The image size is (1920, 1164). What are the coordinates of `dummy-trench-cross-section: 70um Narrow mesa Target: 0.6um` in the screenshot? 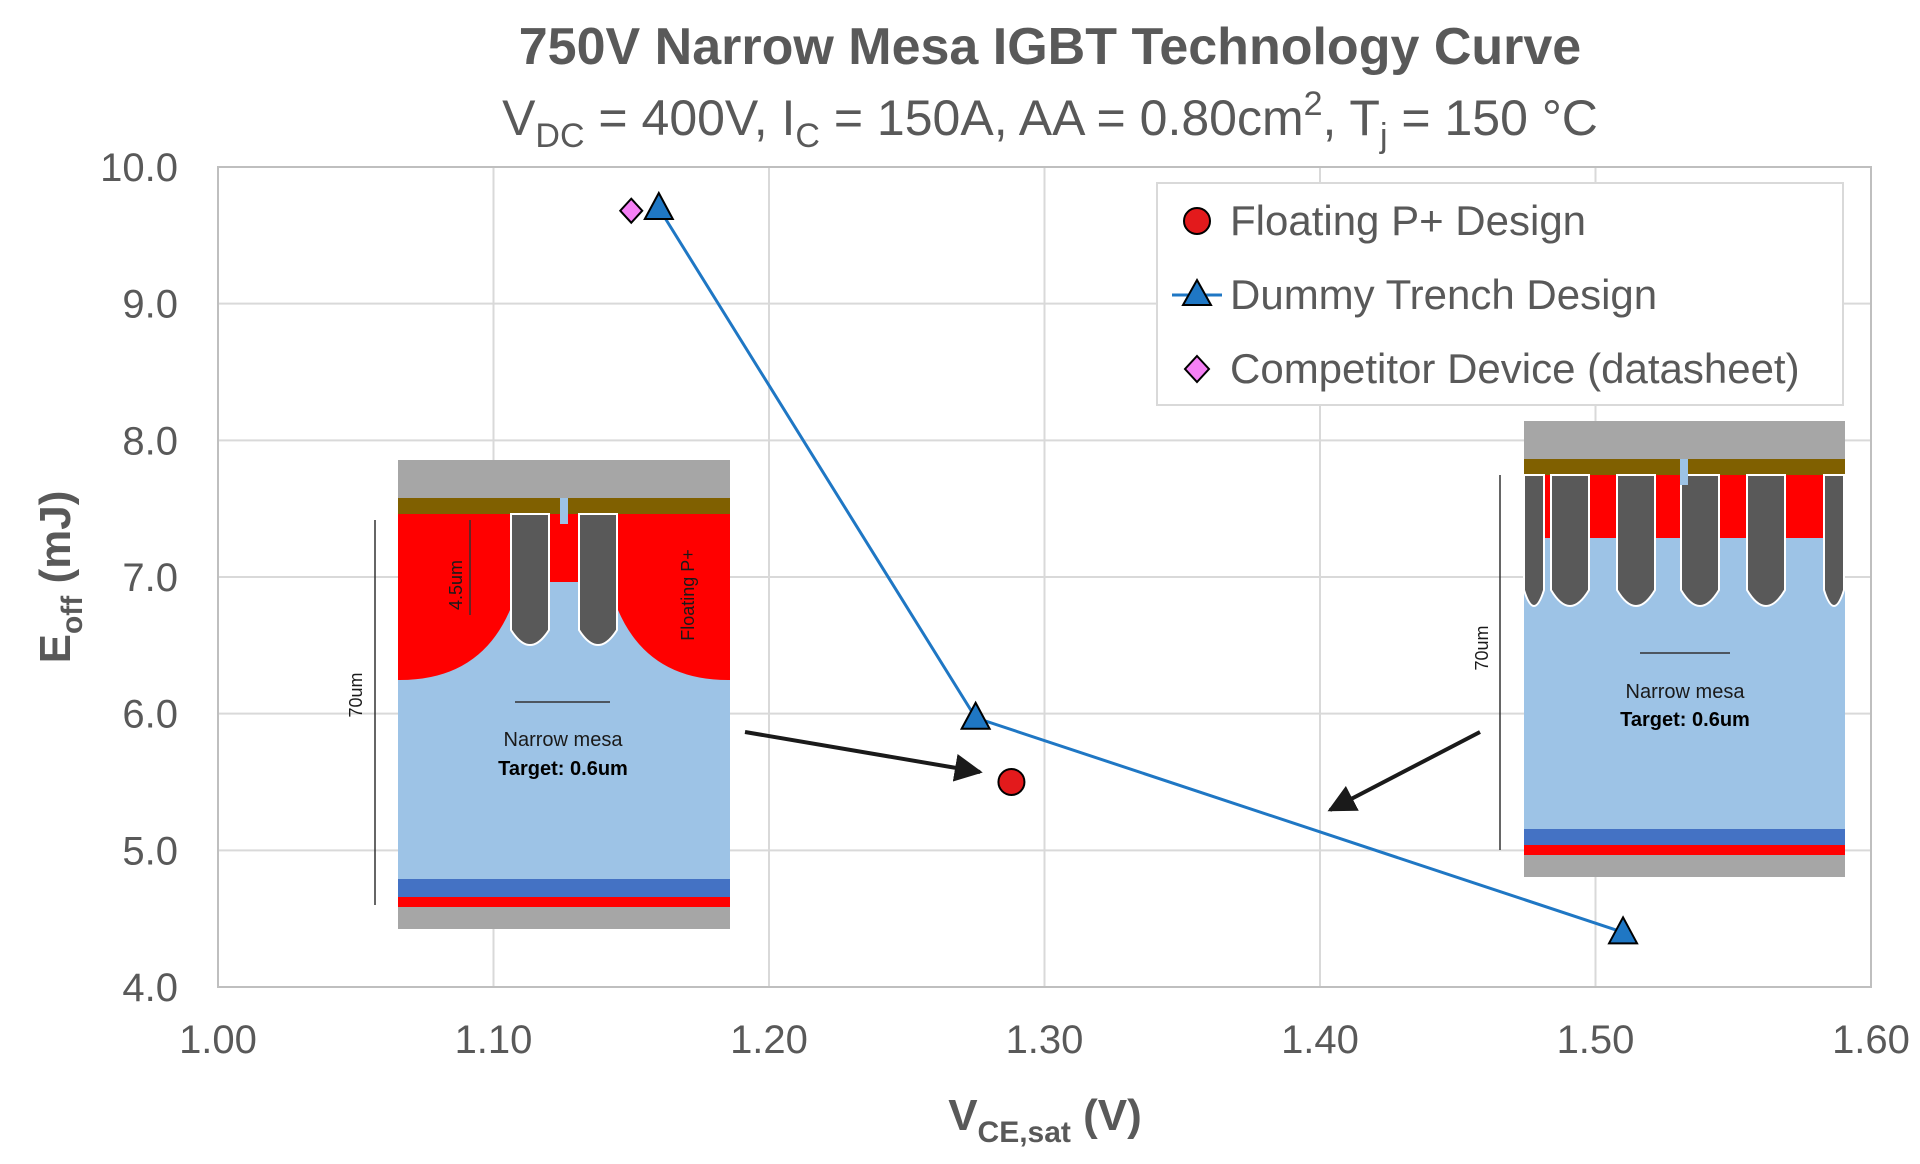 It's located at (1658, 649).